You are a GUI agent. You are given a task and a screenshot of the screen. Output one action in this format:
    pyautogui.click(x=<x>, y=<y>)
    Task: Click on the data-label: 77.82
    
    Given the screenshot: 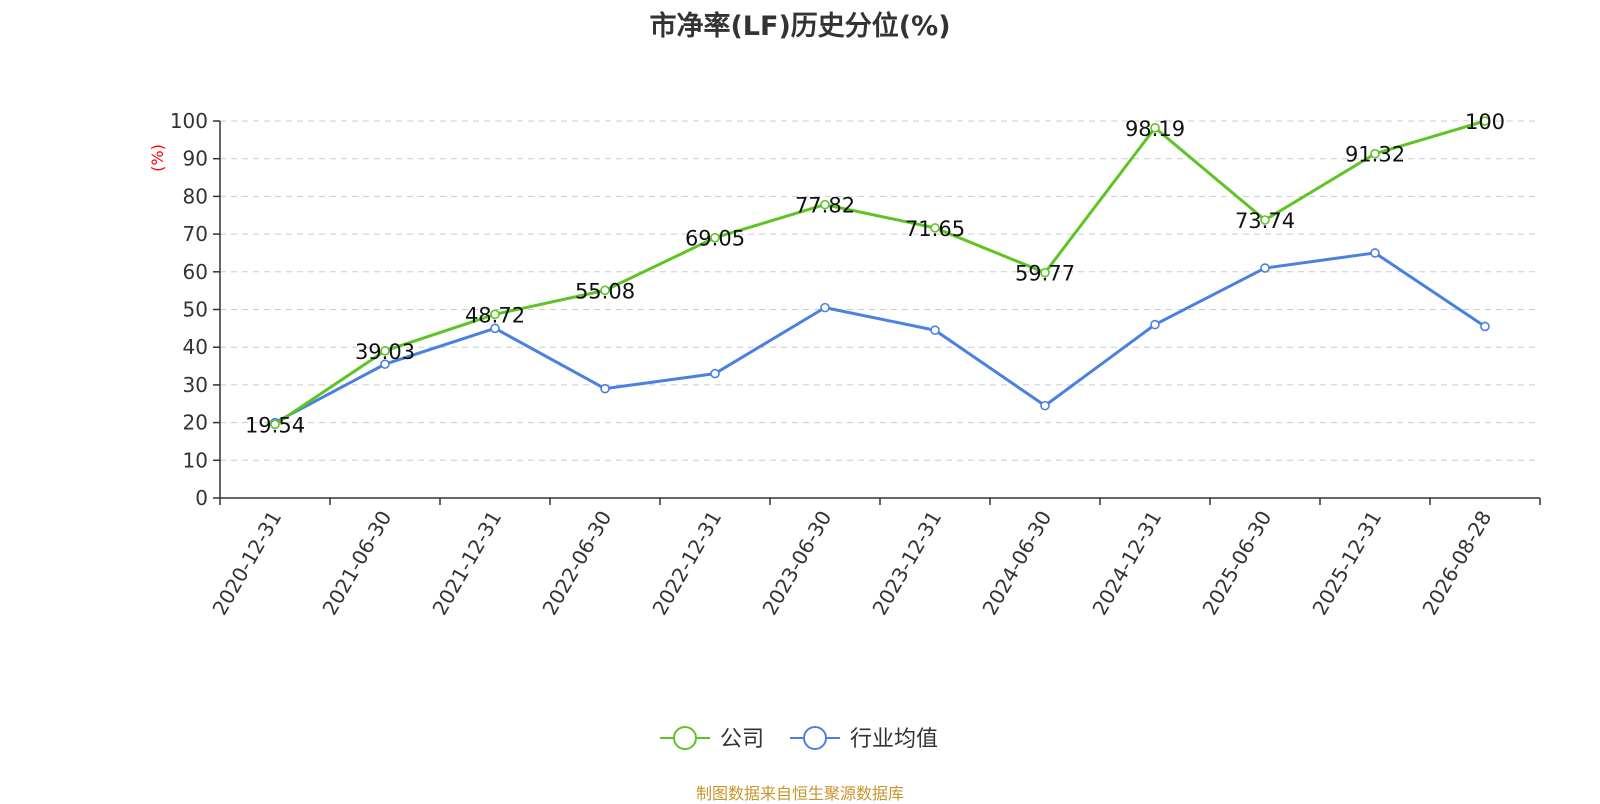 What is the action you would take?
    pyautogui.click(x=825, y=206)
    